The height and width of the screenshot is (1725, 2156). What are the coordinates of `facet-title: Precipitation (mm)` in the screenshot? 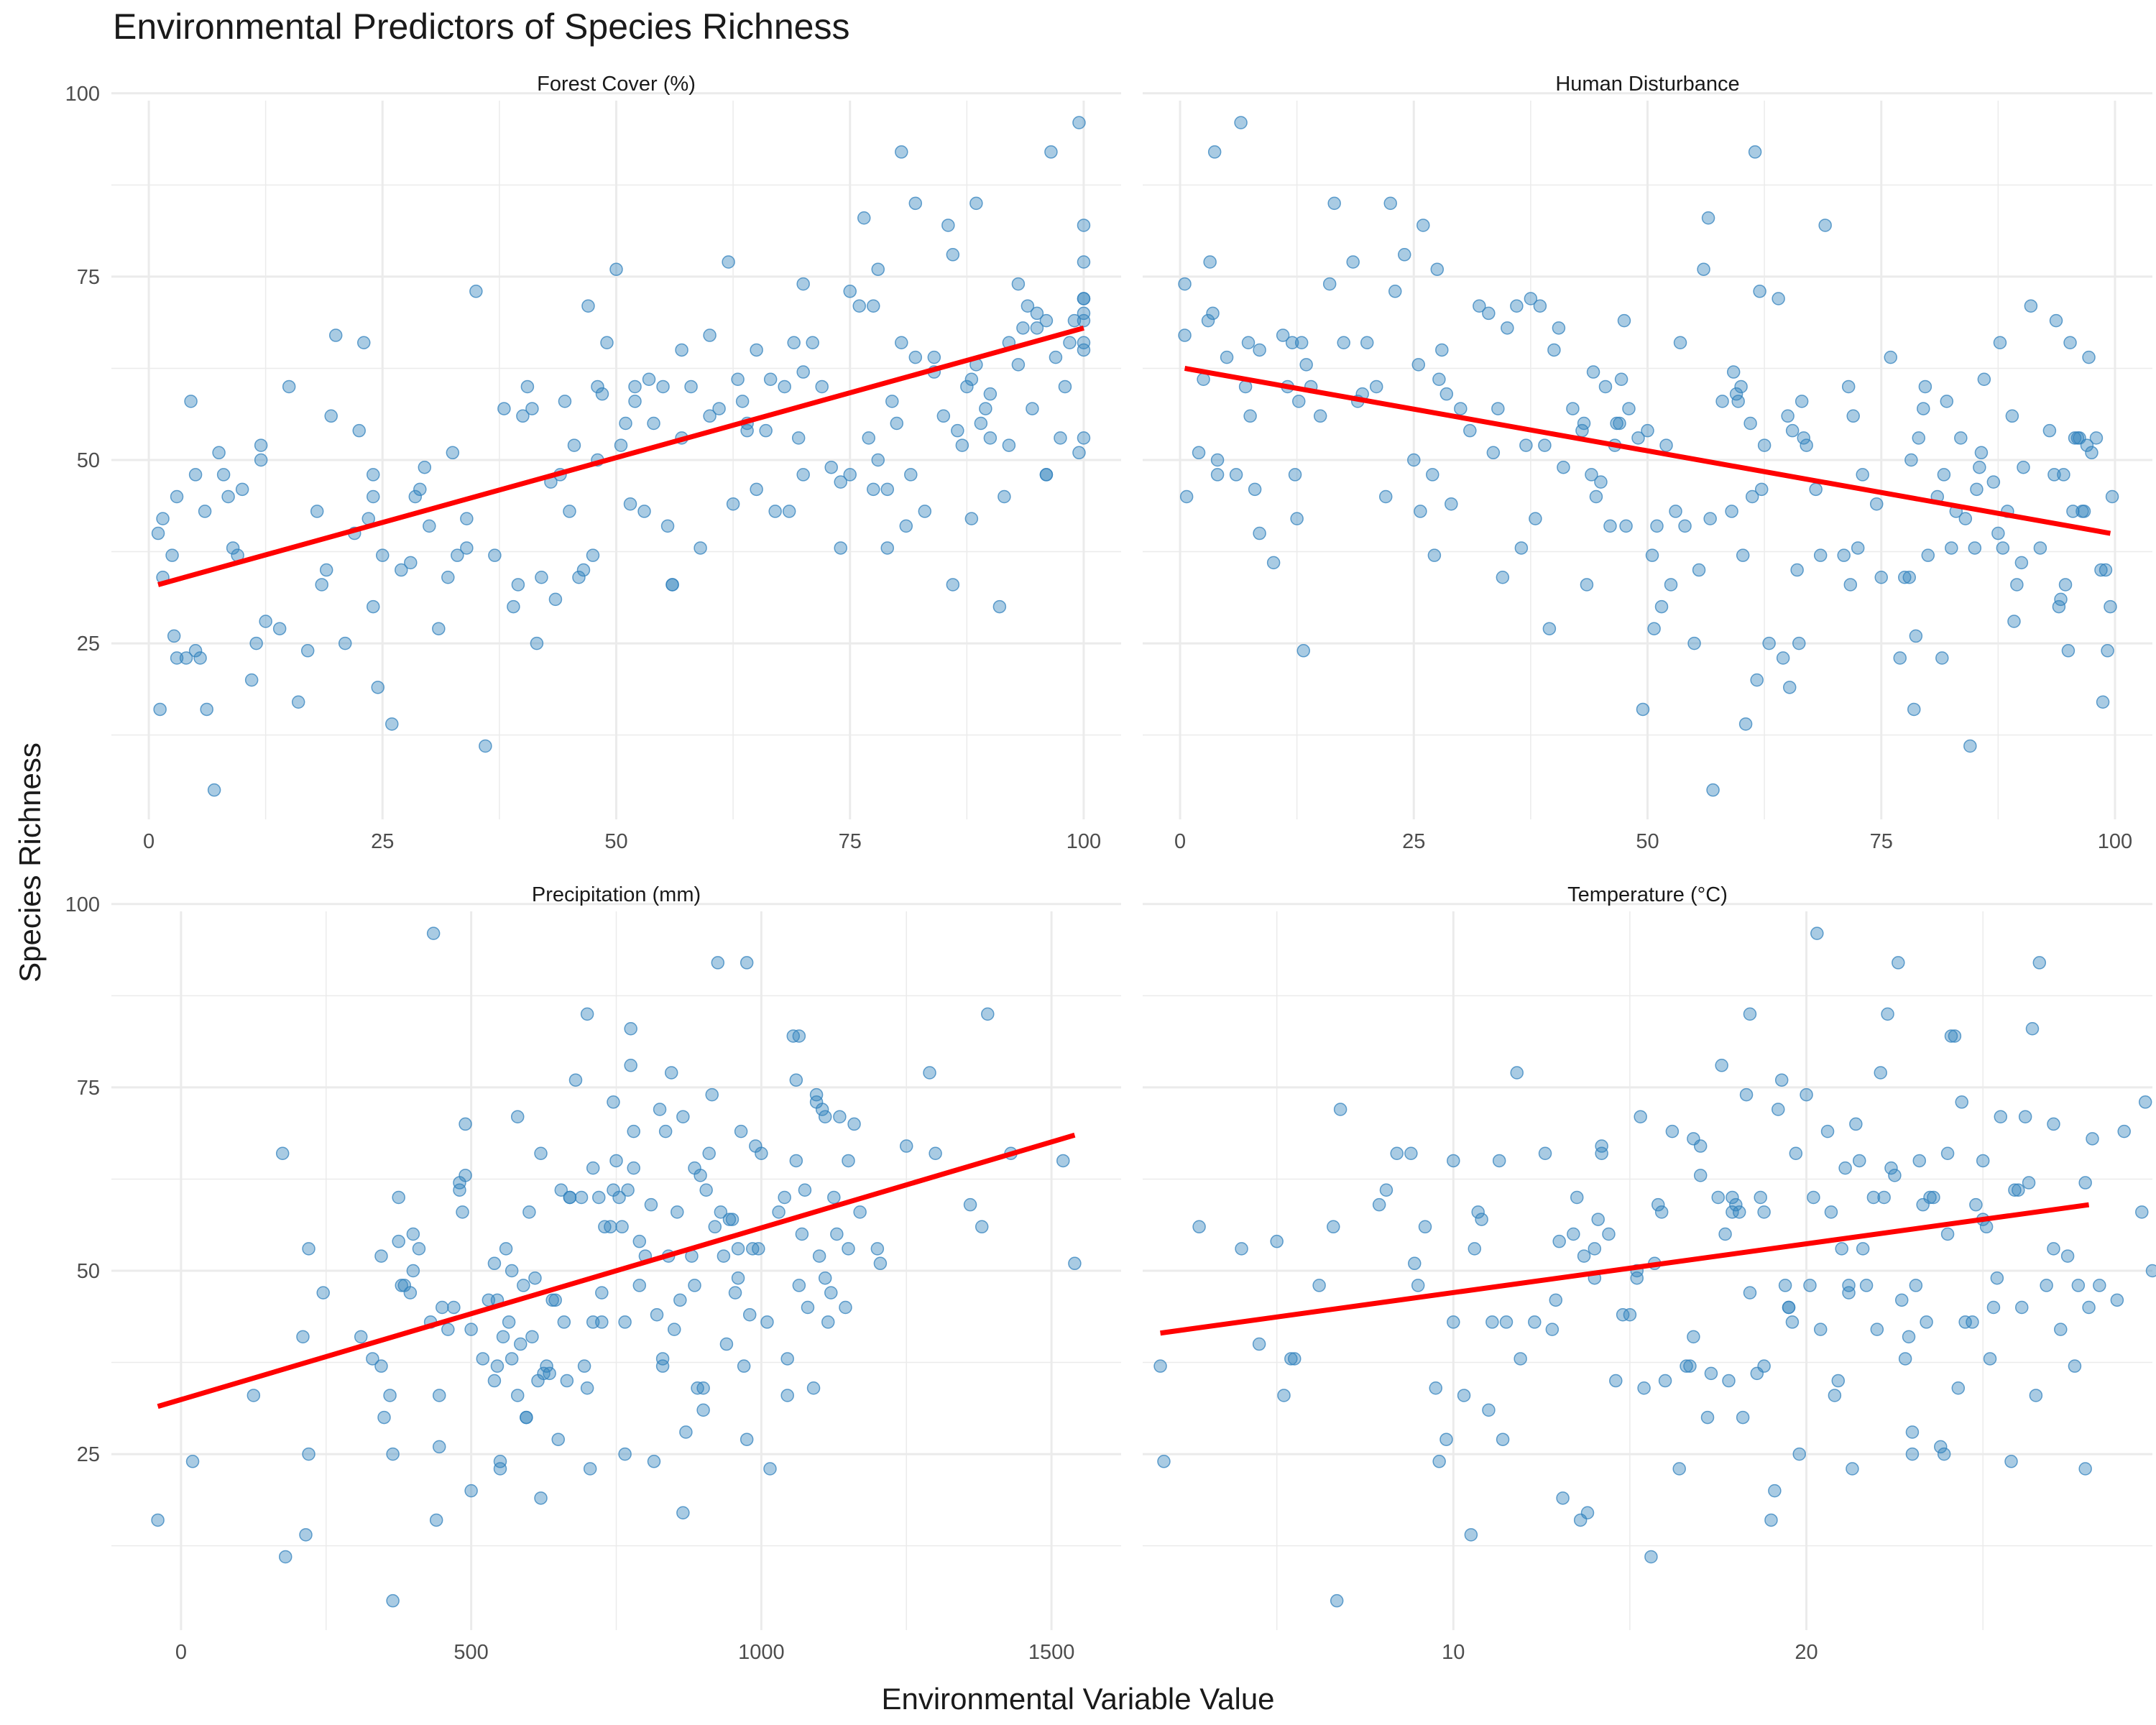 It's located at (616, 894).